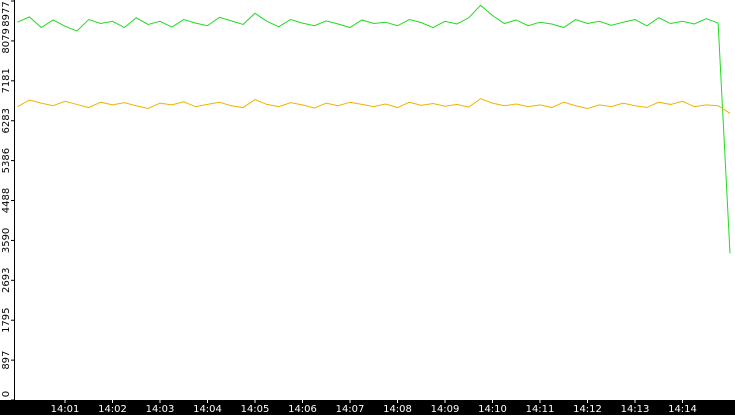 The height and width of the screenshot is (419, 735). What do you see at coordinates (6, 80) in the screenshot?
I see `y-tick-label: 7181` at bounding box center [6, 80].